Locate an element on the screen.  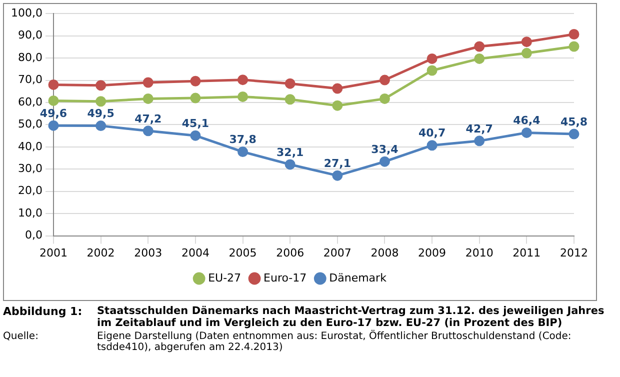
y-tick-label: 80,0 is located at coordinates (30, 57).